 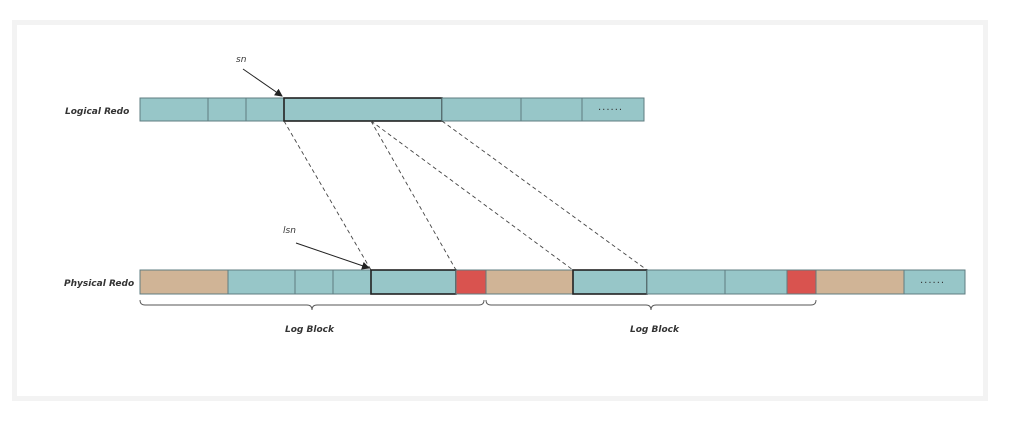 What do you see at coordinates (332, 256) in the screenshot?
I see `lsn-arrow` at bounding box center [332, 256].